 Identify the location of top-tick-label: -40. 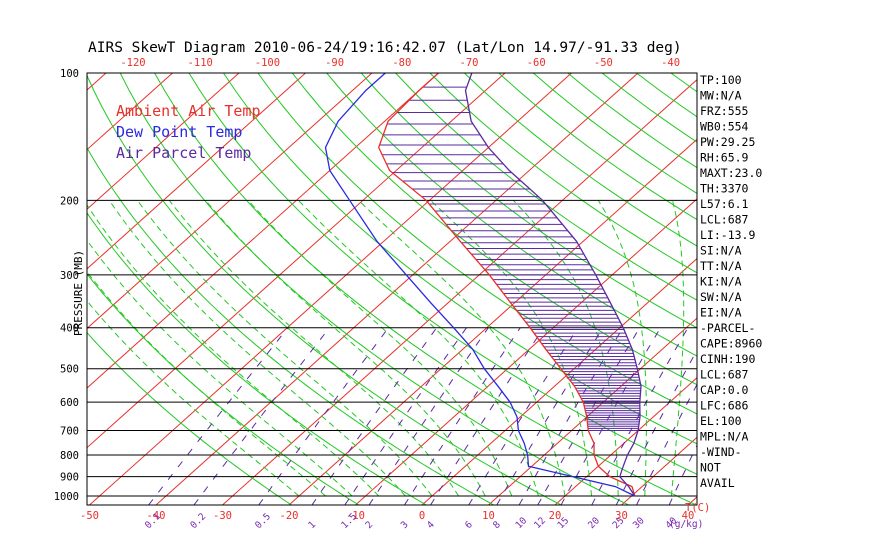
(670, 63).